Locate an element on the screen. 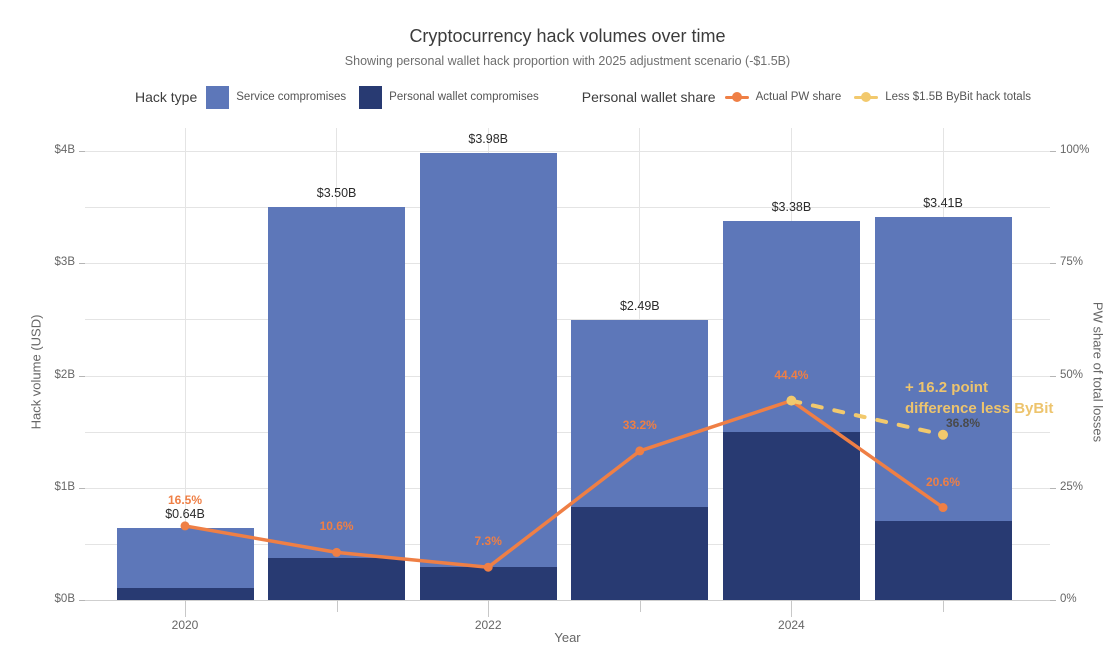 The width and height of the screenshot is (1116, 654). personal-wallet-compromises-swatch is located at coordinates (371, 97).